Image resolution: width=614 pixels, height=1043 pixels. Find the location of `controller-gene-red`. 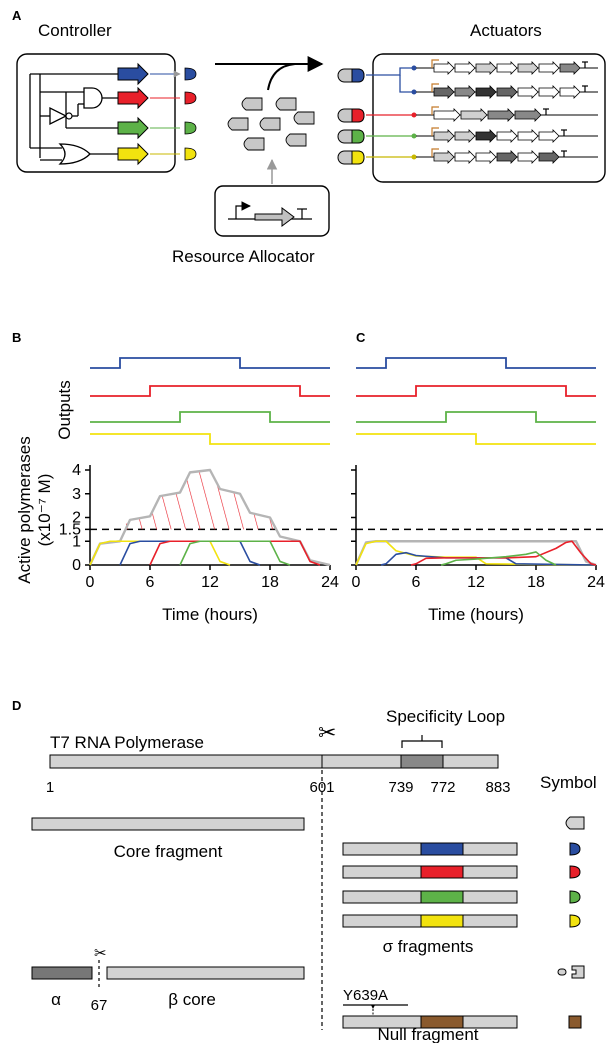

controller-gene-red is located at coordinates (133, 98).